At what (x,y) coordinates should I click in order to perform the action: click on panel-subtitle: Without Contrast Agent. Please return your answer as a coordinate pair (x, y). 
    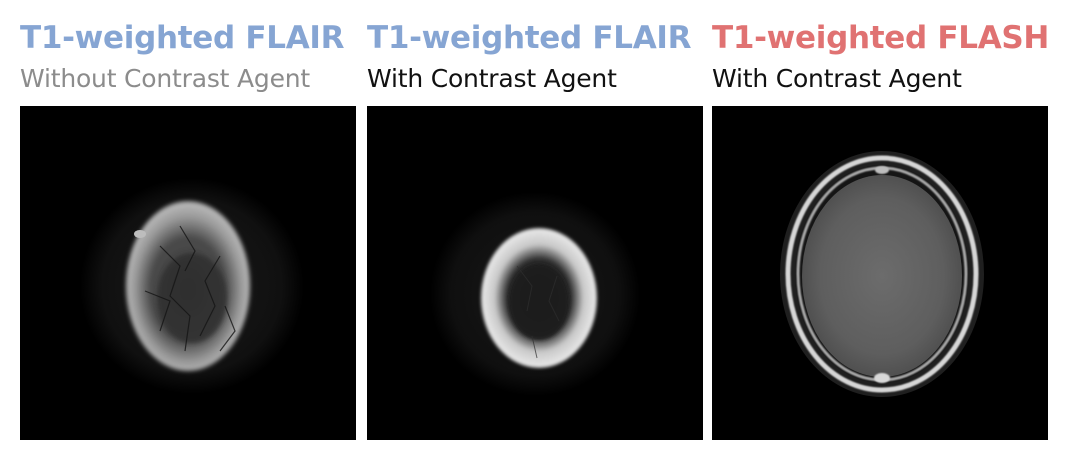
    Looking at the image, I should click on (165, 78).